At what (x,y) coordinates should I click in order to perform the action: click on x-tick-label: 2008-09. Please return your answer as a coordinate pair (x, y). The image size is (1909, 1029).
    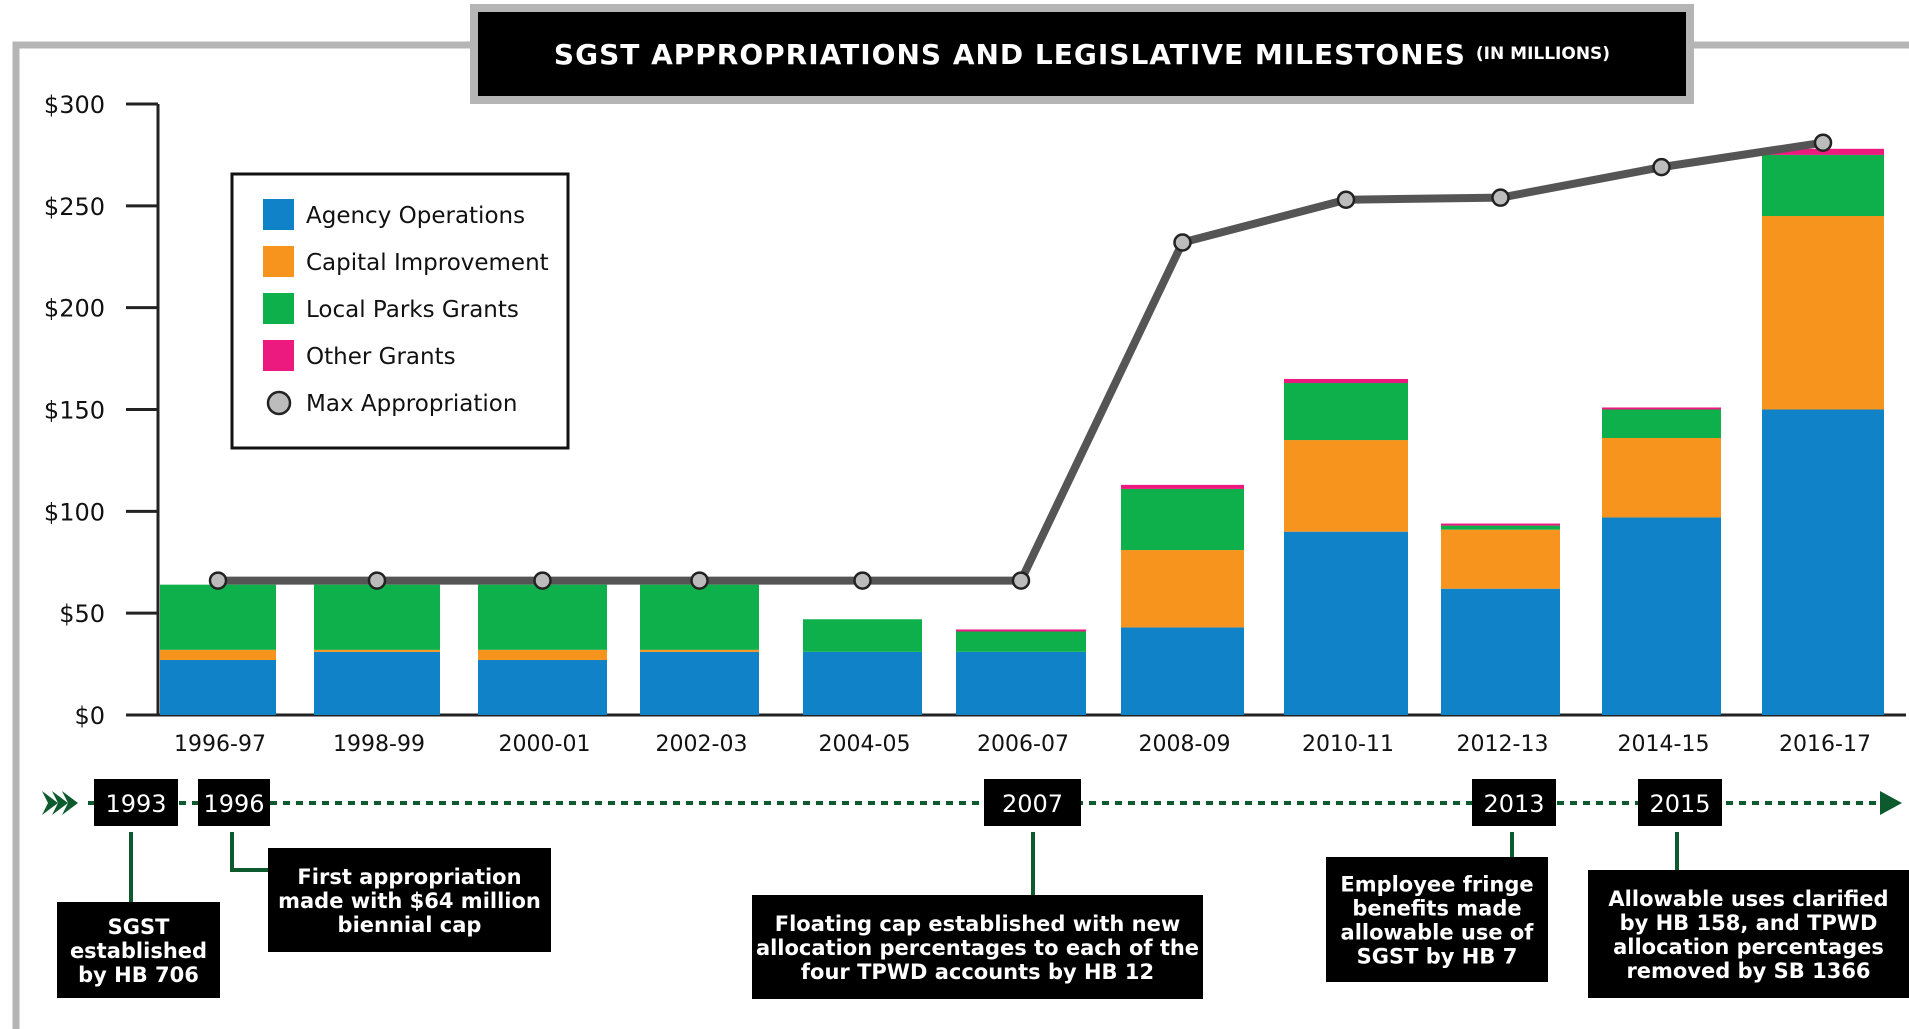
    Looking at the image, I should click on (1185, 744).